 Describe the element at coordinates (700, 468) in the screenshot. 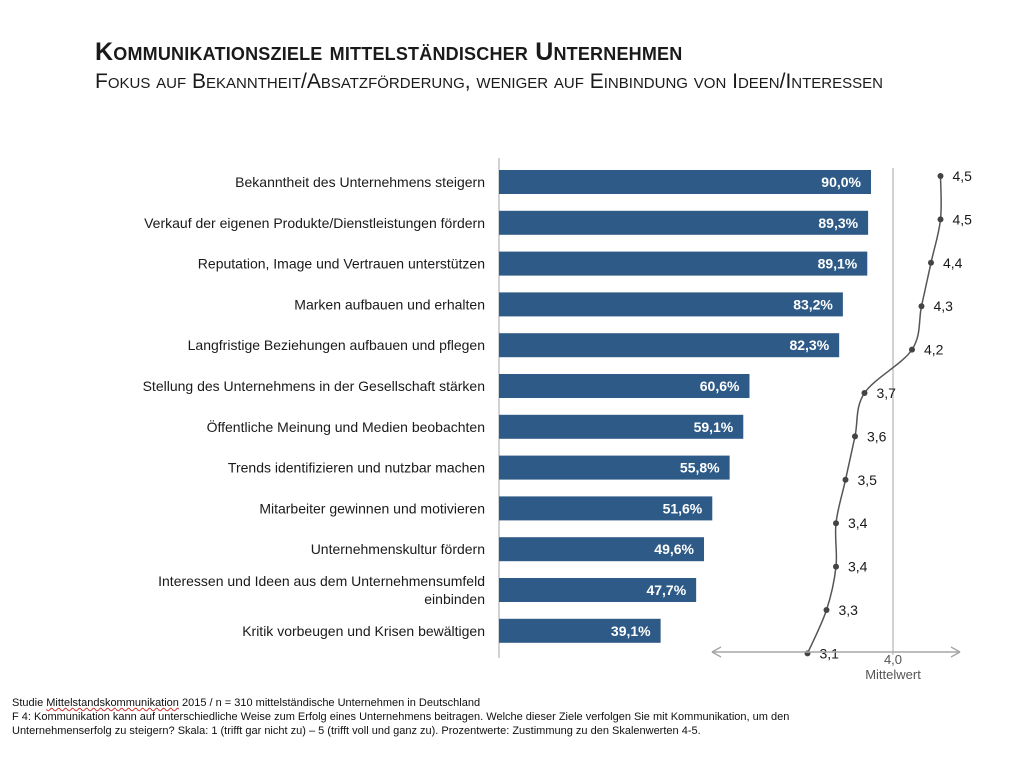

I see `bar-value-label-7: 55,8%` at that location.